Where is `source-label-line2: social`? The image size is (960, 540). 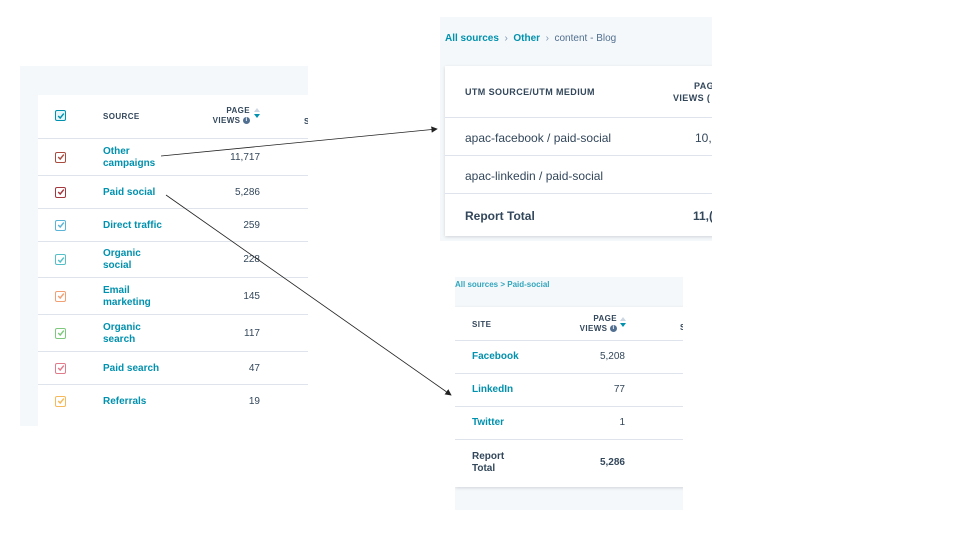
source-label-line2: social is located at coordinates (117, 265).